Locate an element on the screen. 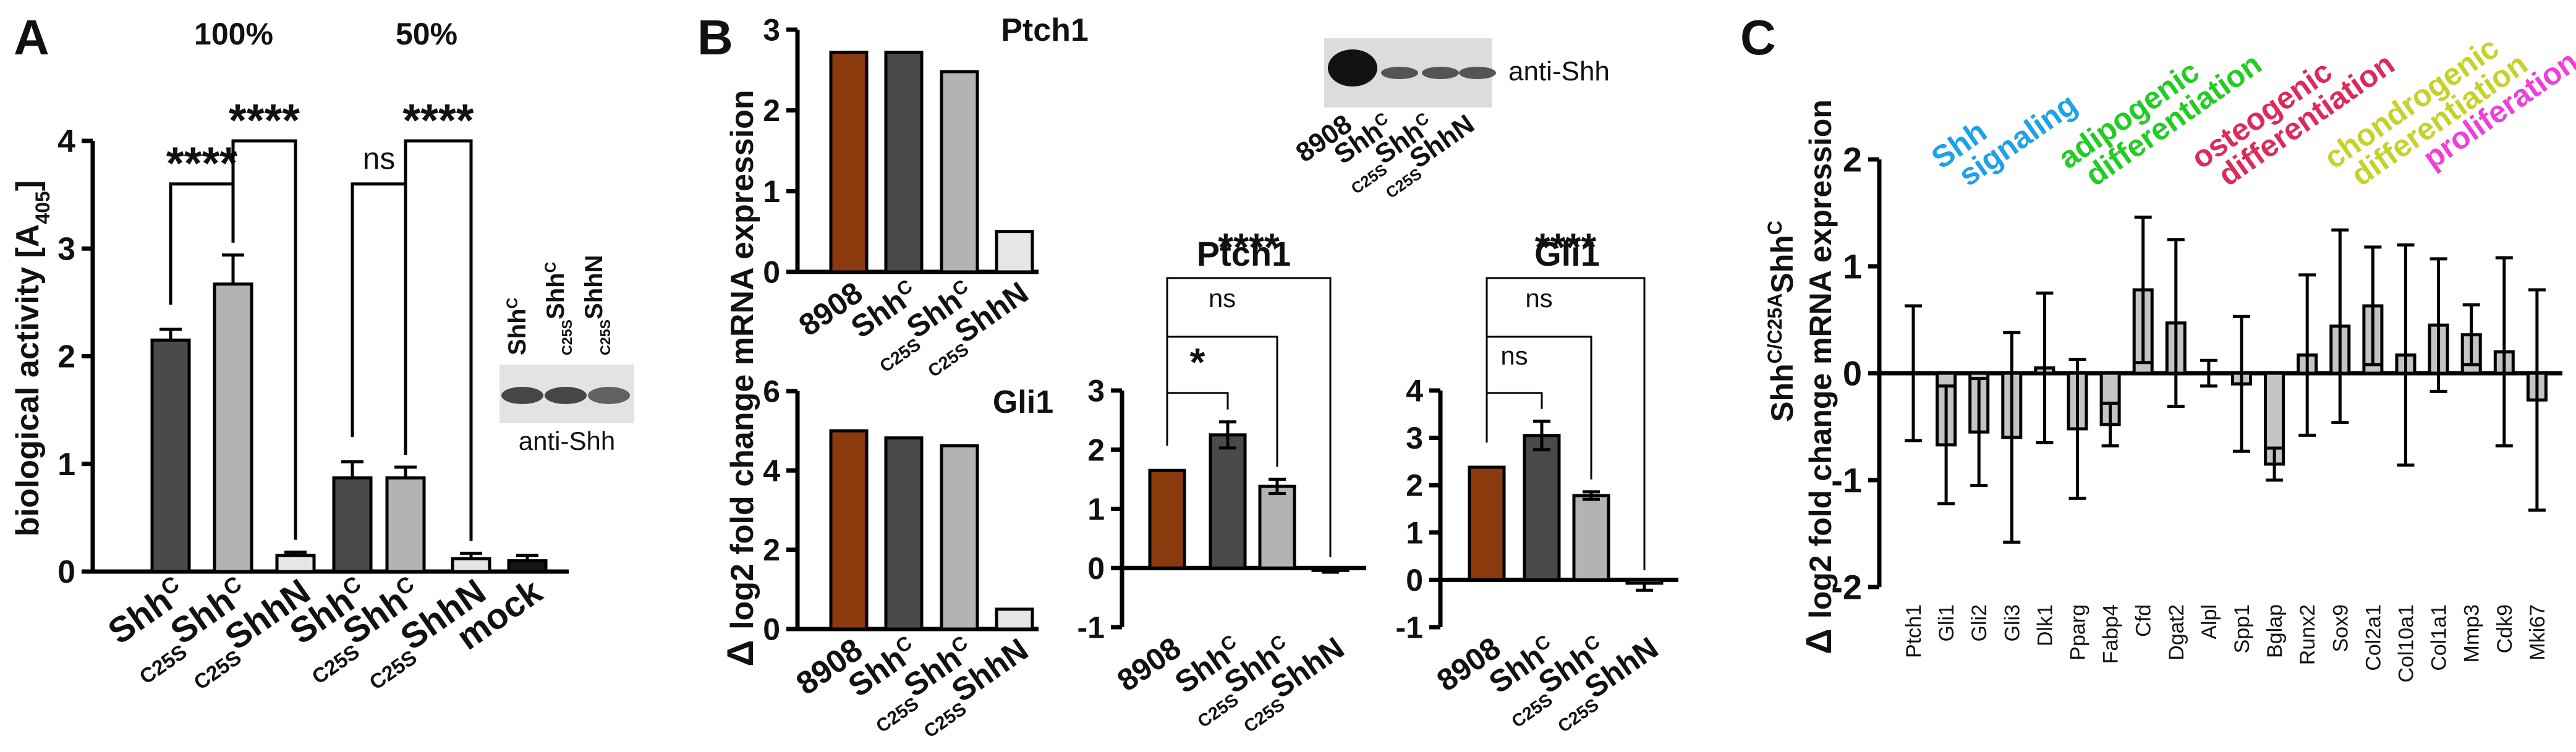  b-ptch1-top-y-tick-label: 3 is located at coordinates (771, 31).